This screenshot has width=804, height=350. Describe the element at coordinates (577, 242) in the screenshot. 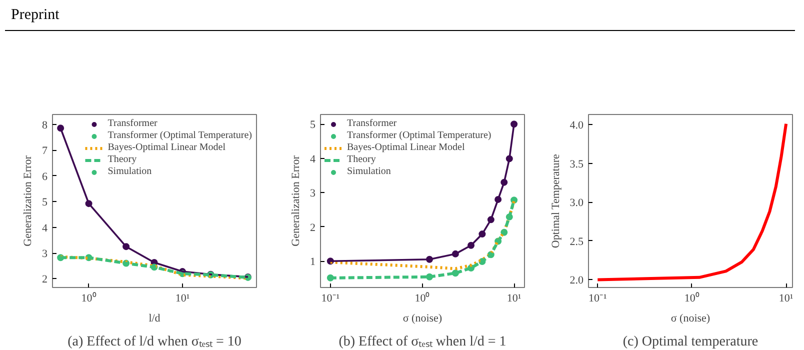

I see `y-tick-label: 2.5` at that location.